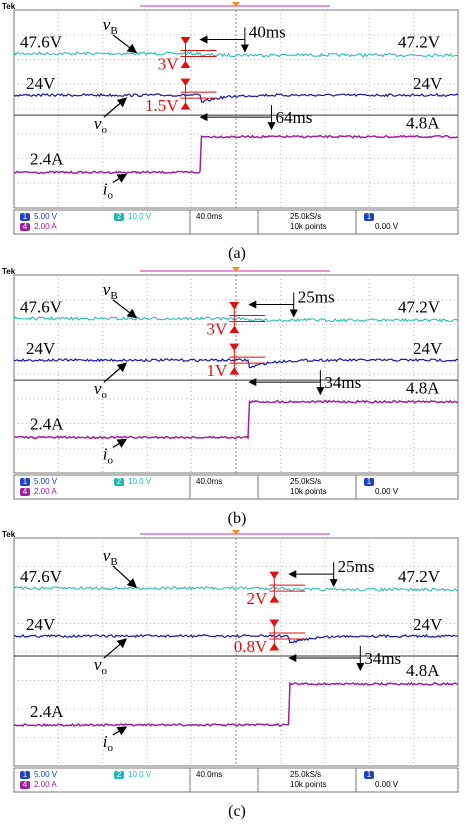 The image size is (474, 829). I want to click on time-bottom-label: 34ms, so click(382, 658).